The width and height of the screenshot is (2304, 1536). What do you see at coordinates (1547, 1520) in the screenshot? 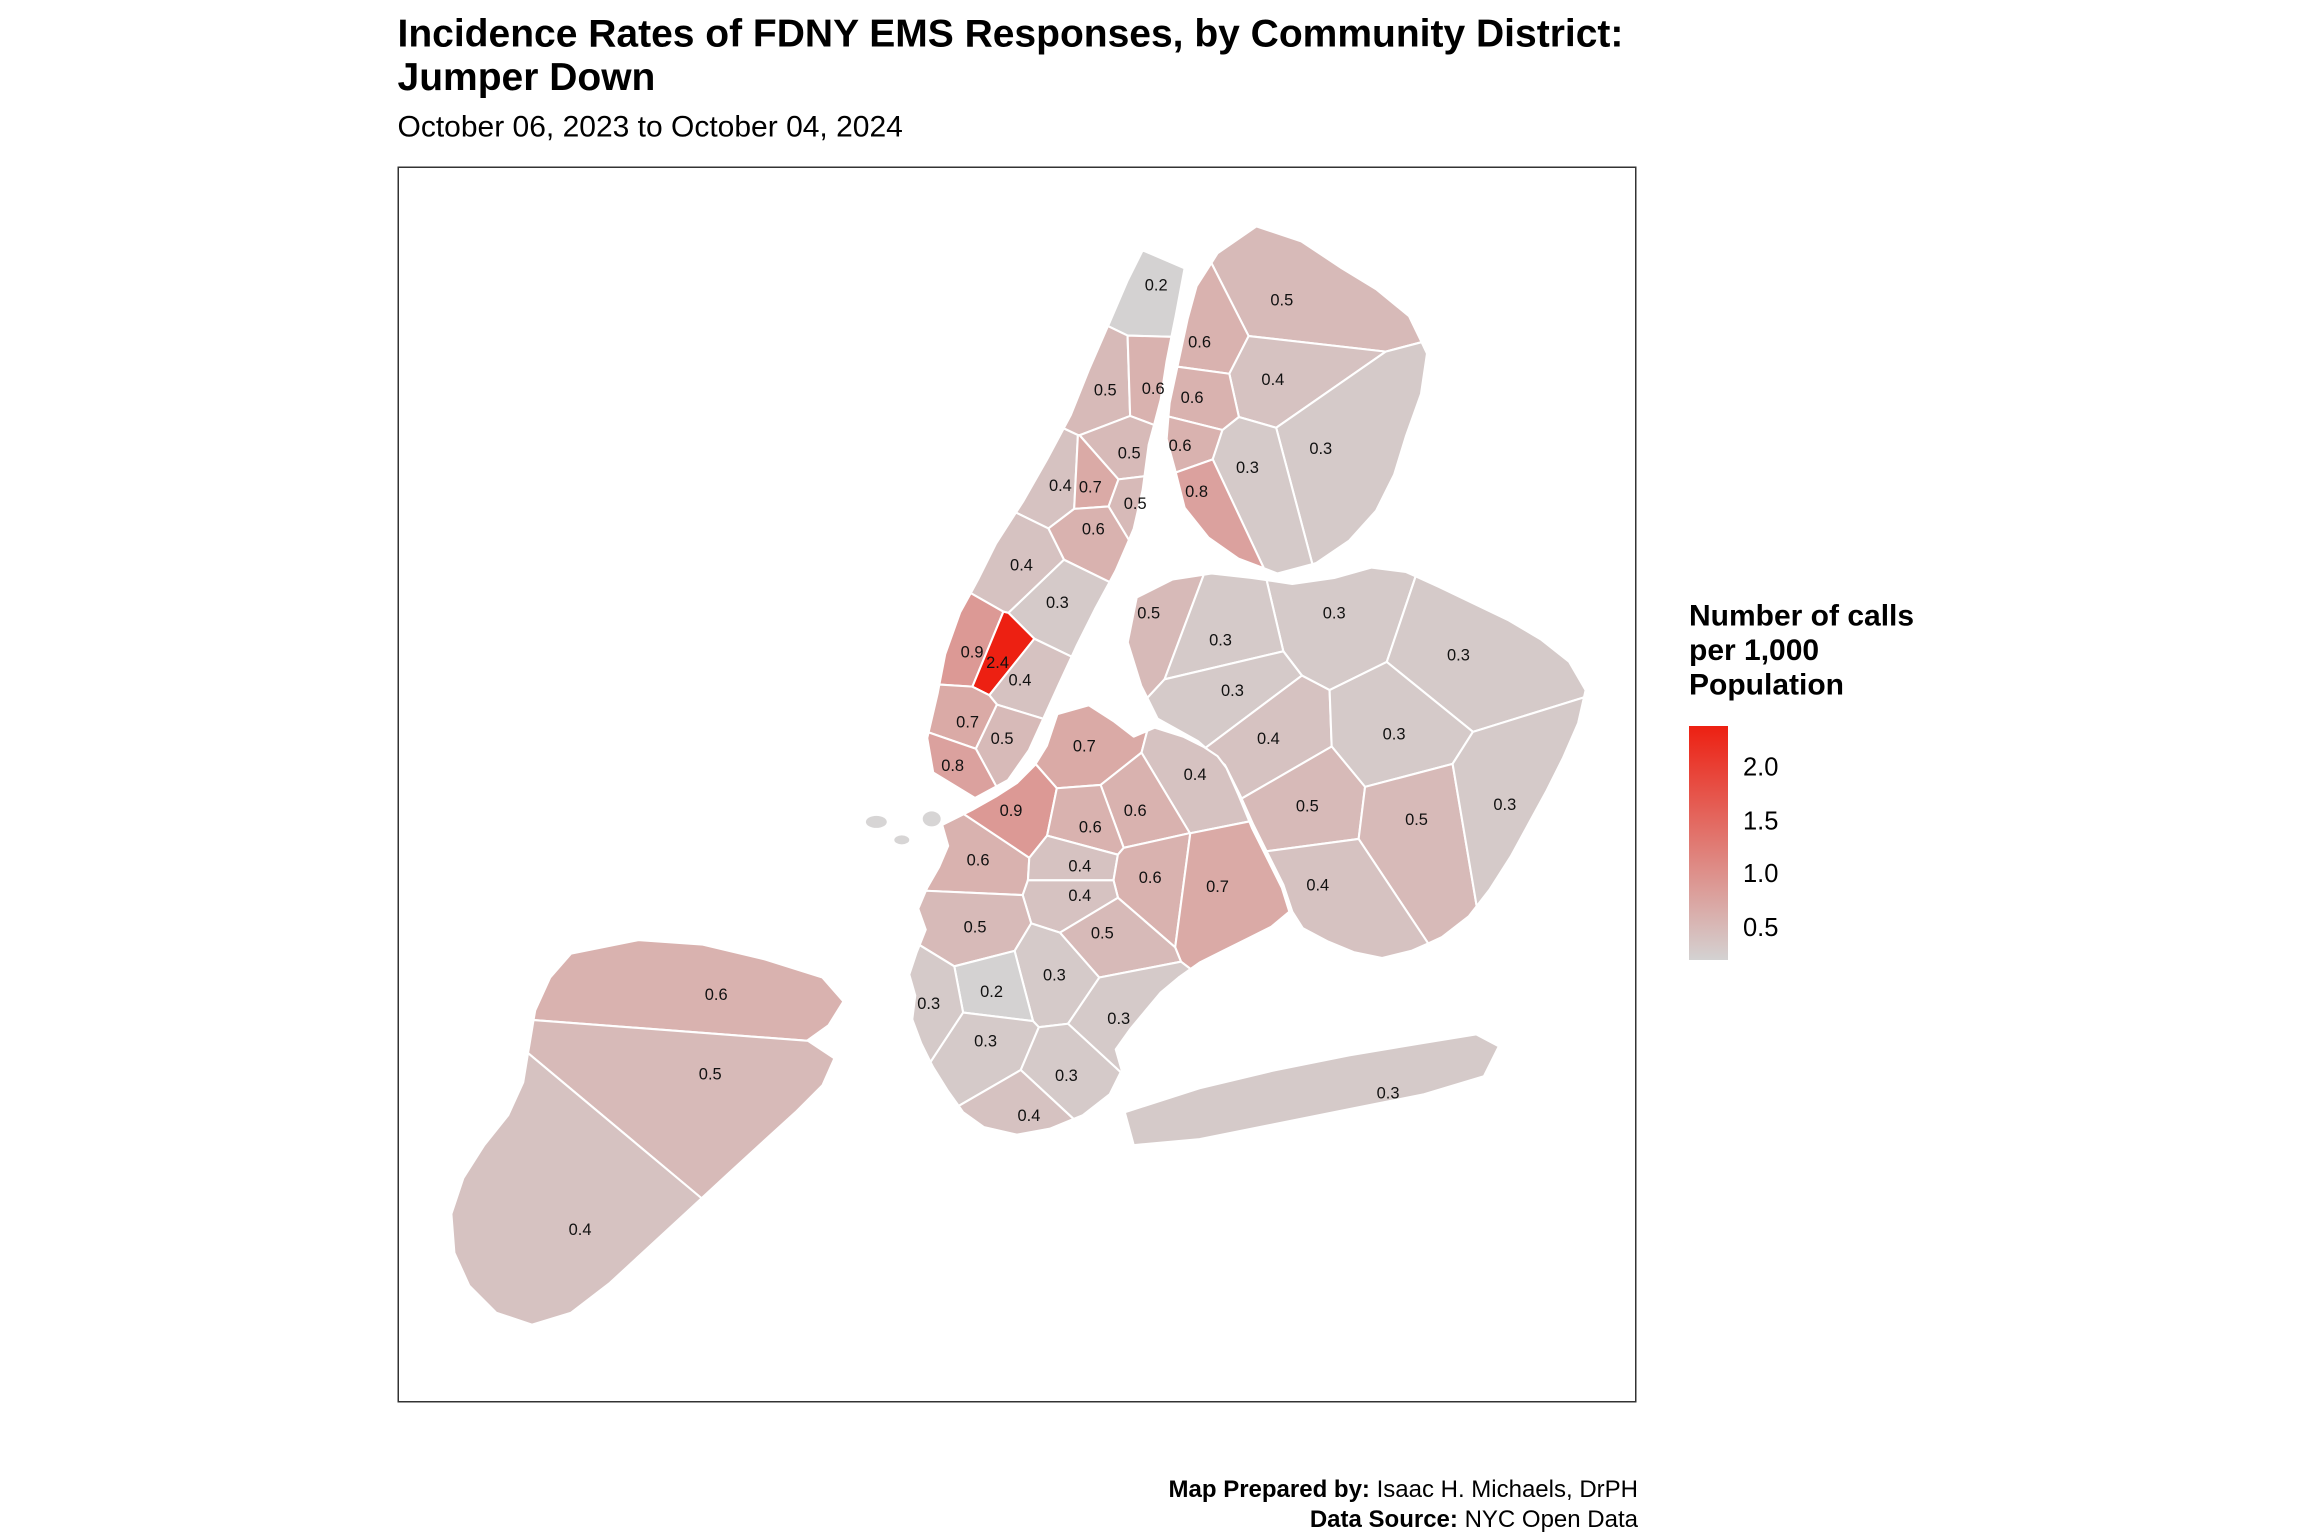
I see `data-source-value: NYC Open Data` at bounding box center [1547, 1520].